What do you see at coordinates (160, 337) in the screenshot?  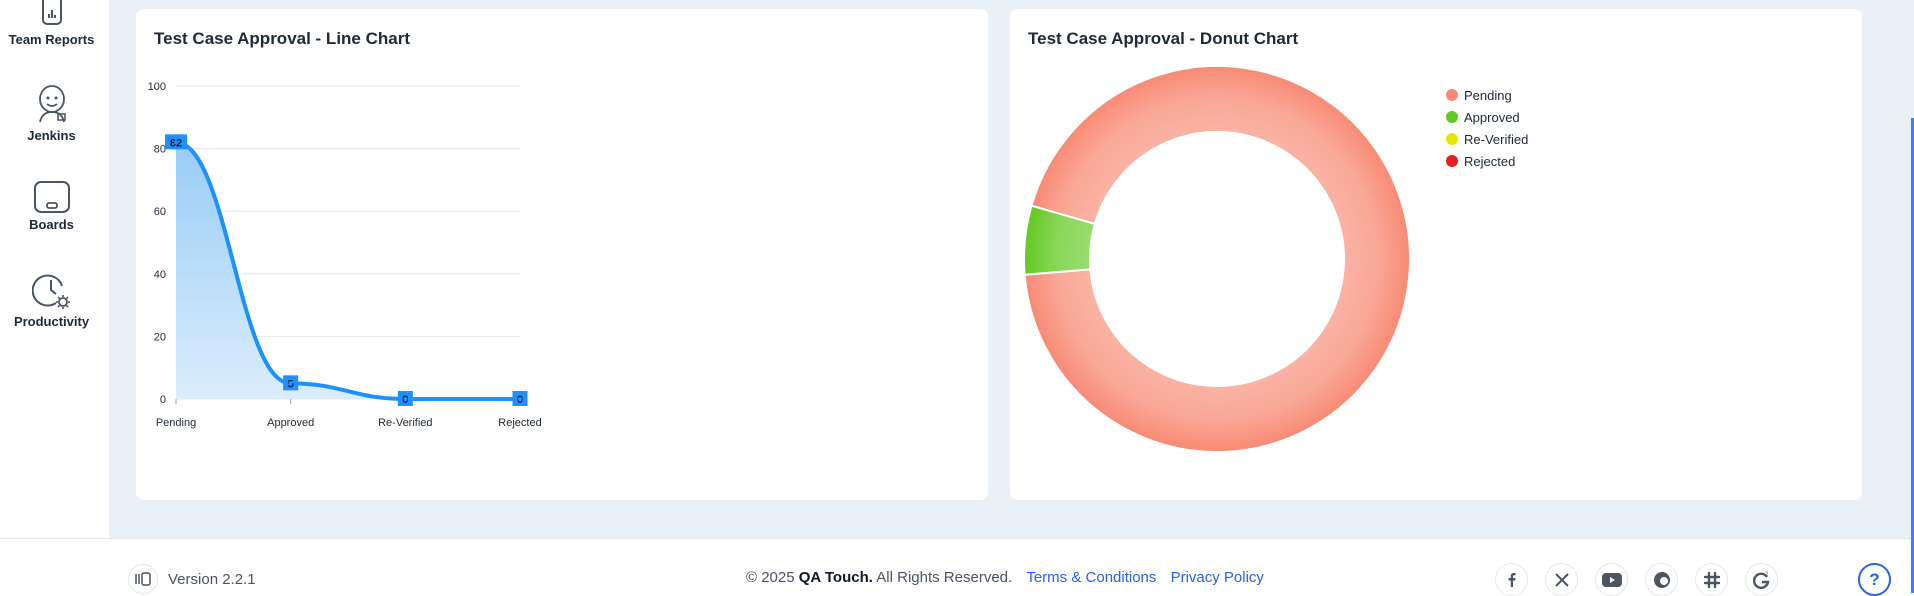 I see `y-tick-label: 20` at bounding box center [160, 337].